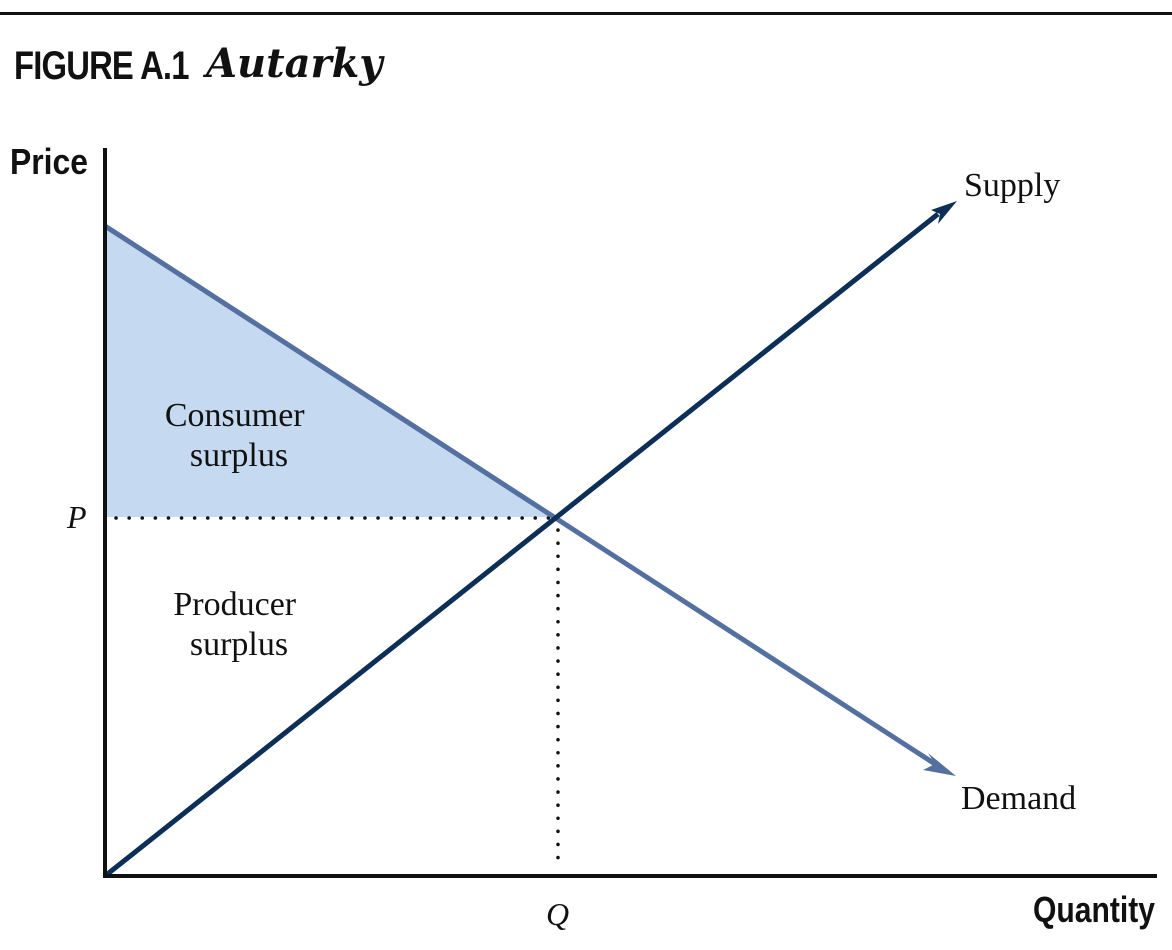  What do you see at coordinates (239, 435) in the screenshot?
I see `consumer-surplus-label: Consumer surplus` at bounding box center [239, 435].